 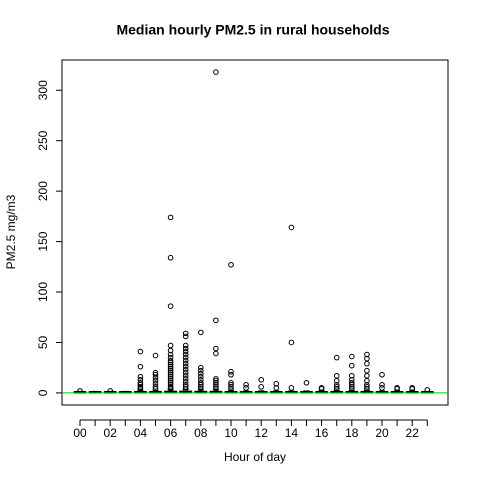 I want to click on x-tick-label: 16, so click(x=322, y=433).